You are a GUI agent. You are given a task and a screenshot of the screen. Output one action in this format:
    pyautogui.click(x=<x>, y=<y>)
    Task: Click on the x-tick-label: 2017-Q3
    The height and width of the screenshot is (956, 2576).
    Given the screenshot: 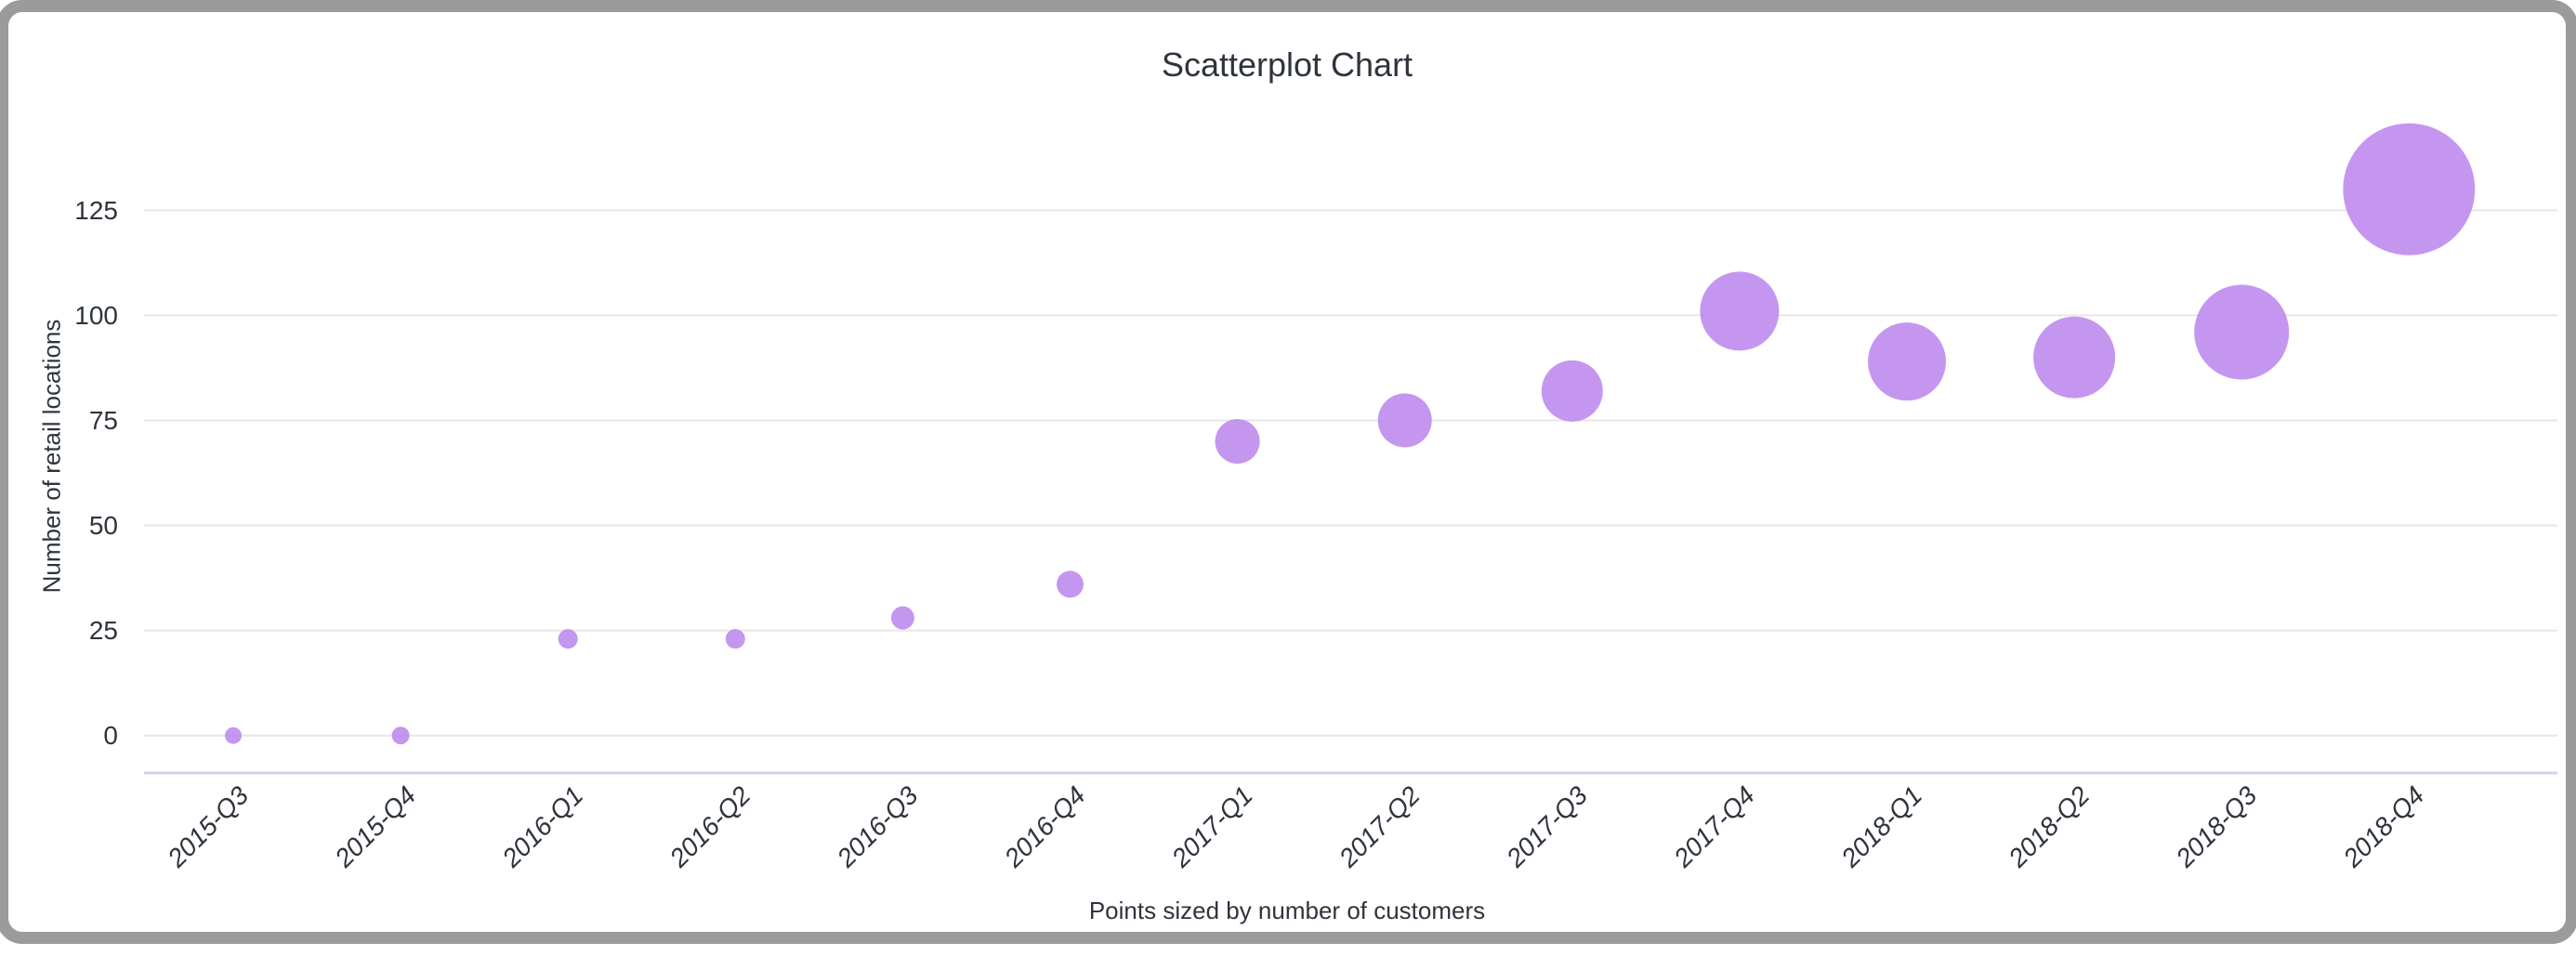 What is the action you would take?
    pyautogui.click(x=1546, y=827)
    